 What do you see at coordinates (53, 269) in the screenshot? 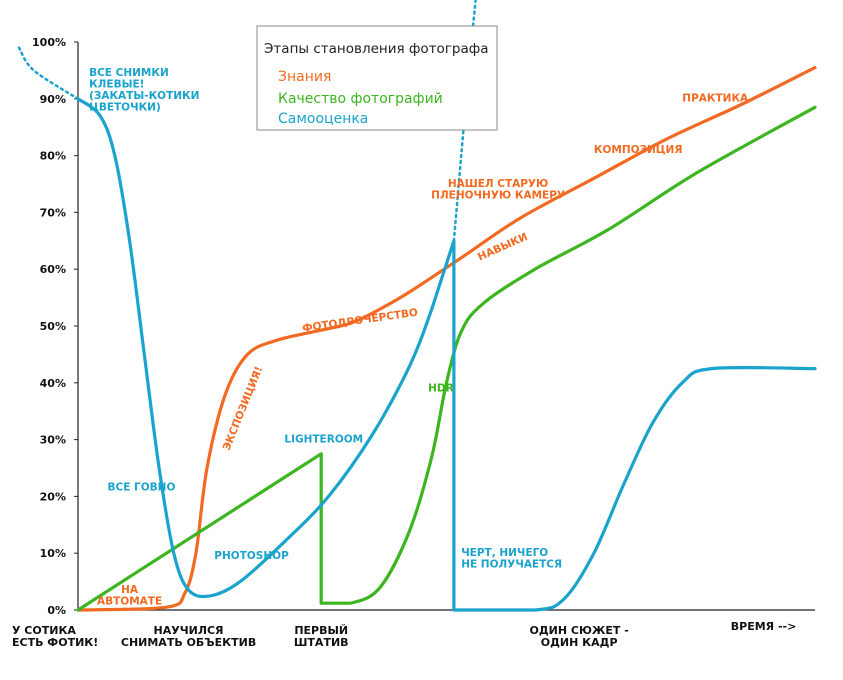
I see `y-tick-label: 60%` at bounding box center [53, 269].